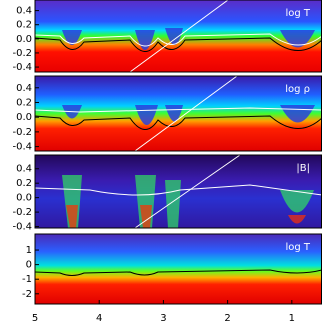 Image resolution: width=322 pixels, height=333 pixels. Describe the element at coordinates (29, 265) in the screenshot. I see `y-tick-label: 0` at that location.